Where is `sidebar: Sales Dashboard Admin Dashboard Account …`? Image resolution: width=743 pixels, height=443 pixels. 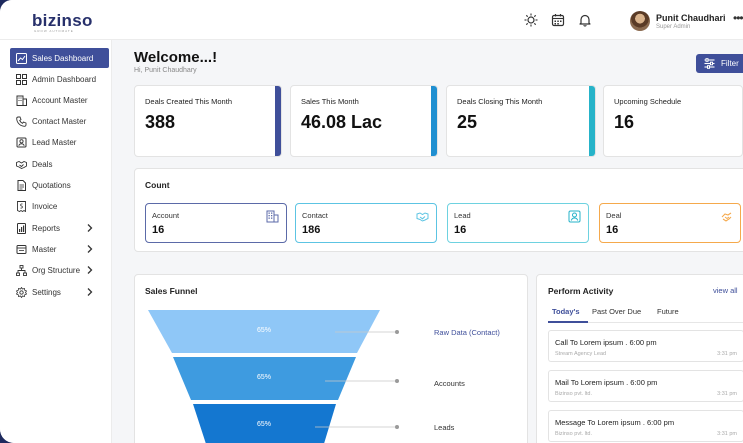
sidebar: Sales Dashboard Admin Dashboard Account … is located at coordinates (56, 241).